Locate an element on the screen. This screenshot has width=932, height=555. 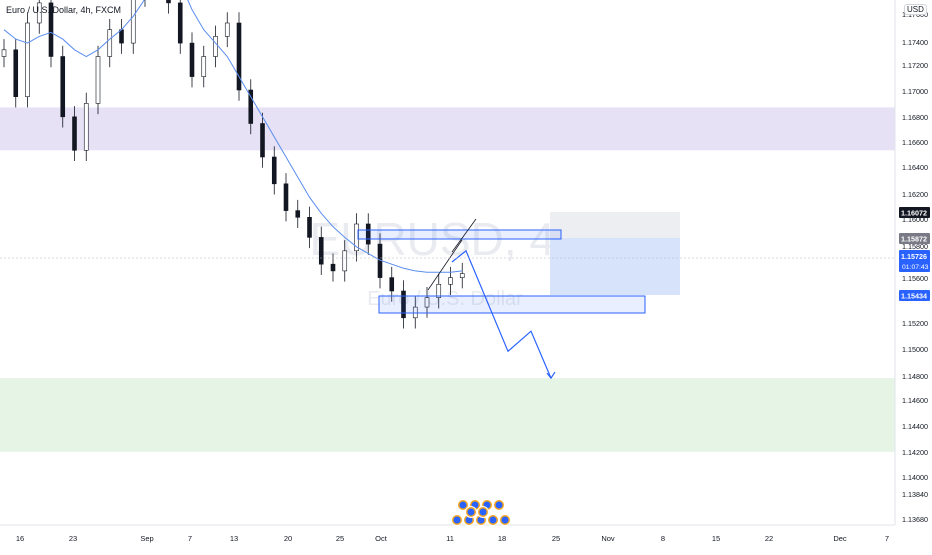
price-marker-target: 1.15434 is located at coordinates (914, 296).